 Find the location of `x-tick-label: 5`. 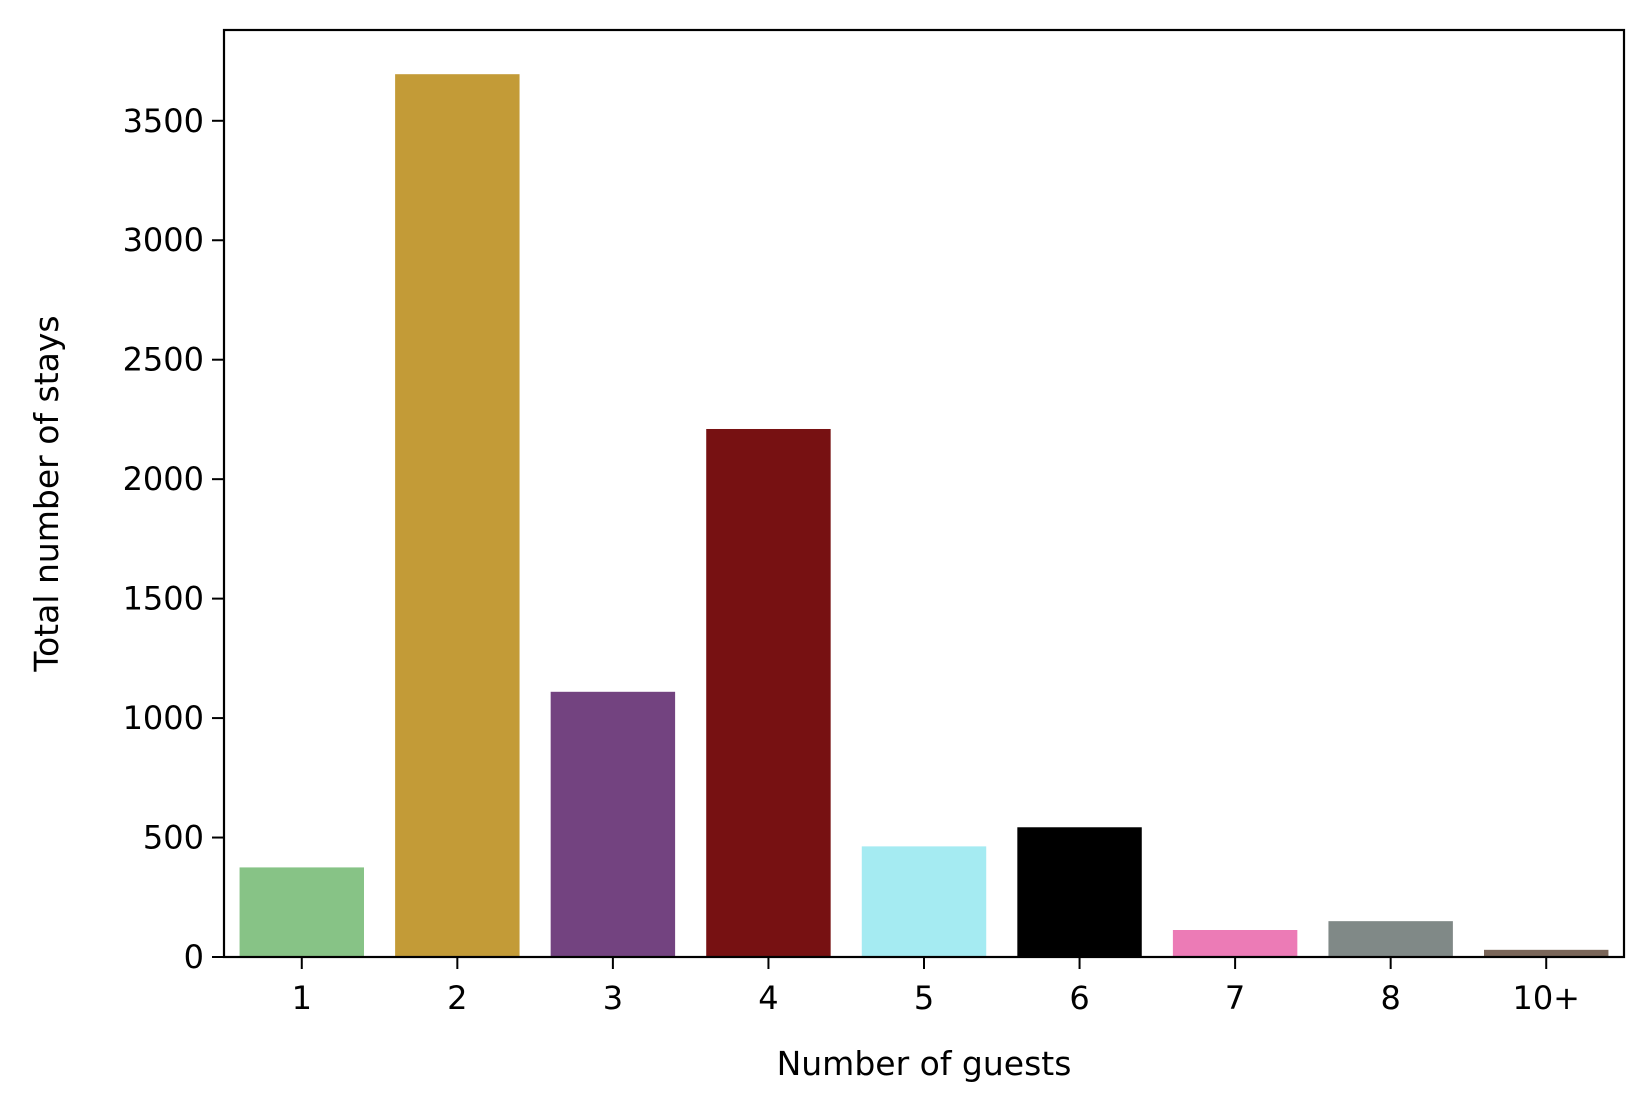

x-tick-label: 5 is located at coordinates (924, 998).